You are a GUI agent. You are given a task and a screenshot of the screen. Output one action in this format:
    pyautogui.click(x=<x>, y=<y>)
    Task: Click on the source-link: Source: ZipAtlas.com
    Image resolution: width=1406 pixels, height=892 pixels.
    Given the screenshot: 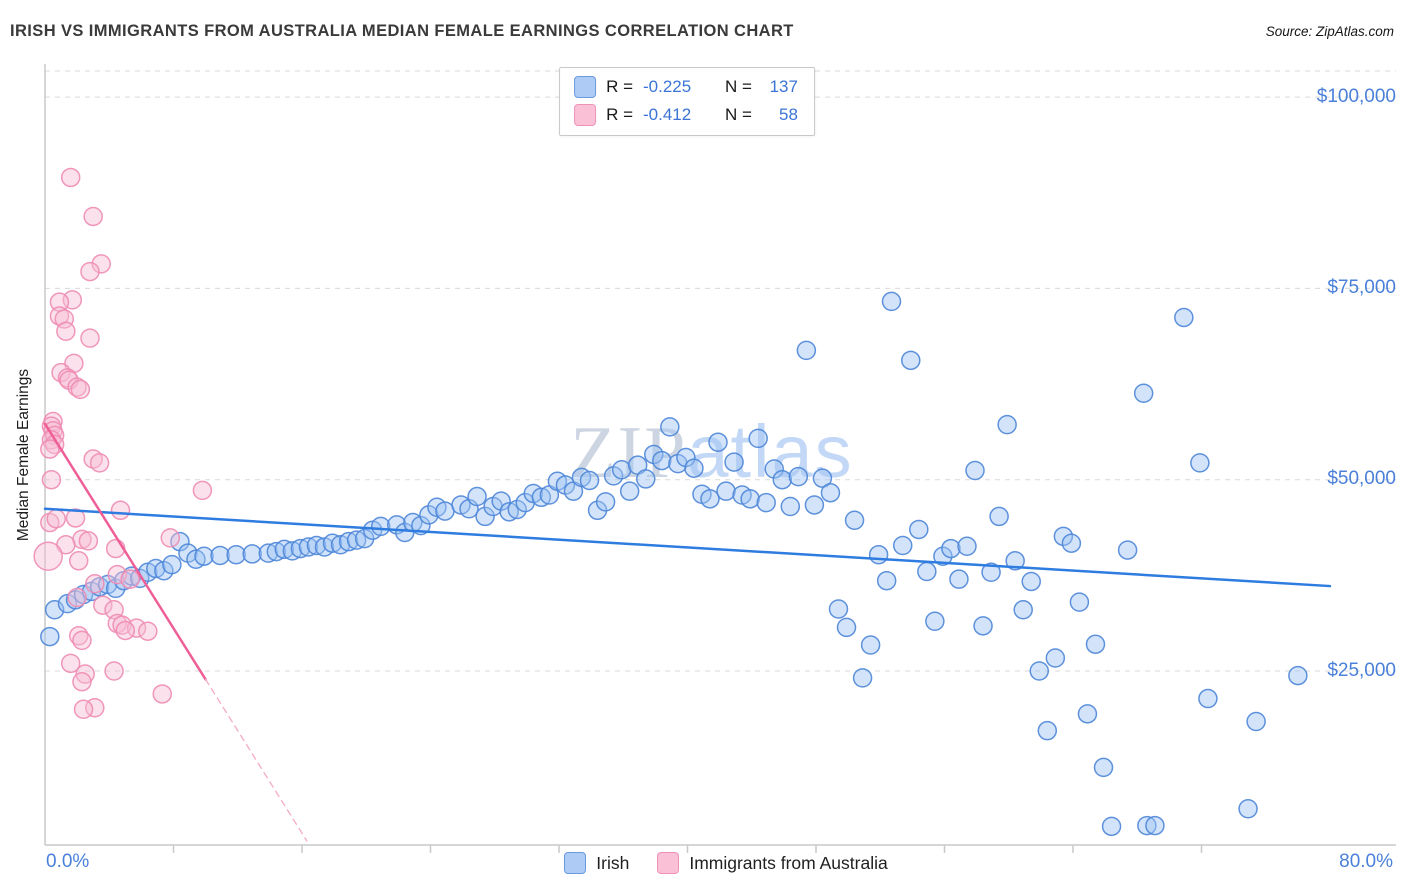 What is the action you would take?
    pyautogui.click(x=1329, y=31)
    